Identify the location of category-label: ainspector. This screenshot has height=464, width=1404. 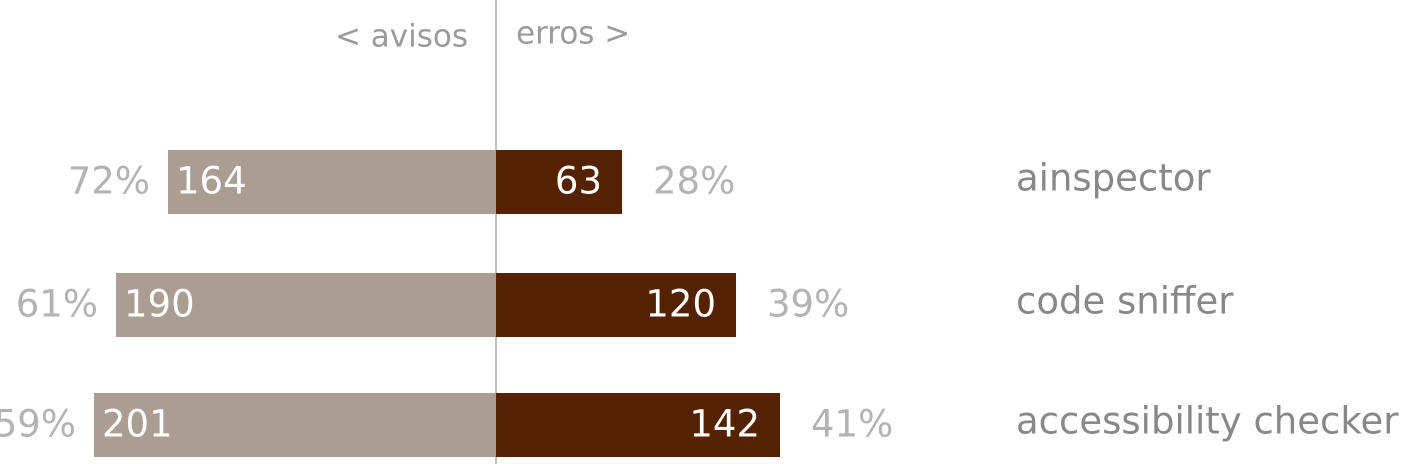
(1113, 178).